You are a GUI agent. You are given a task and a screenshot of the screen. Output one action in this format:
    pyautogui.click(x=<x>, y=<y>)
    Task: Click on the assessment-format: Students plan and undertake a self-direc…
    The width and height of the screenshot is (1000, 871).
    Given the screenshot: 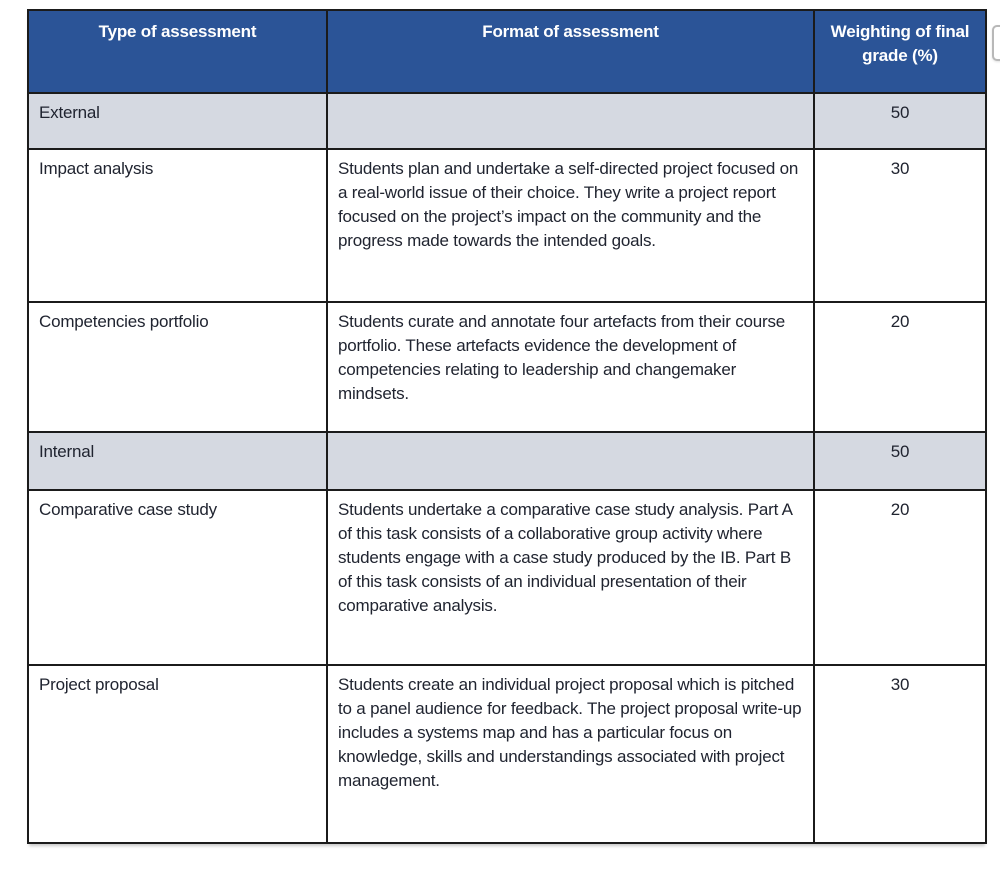 What is the action you would take?
    pyautogui.click(x=570, y=225)
    